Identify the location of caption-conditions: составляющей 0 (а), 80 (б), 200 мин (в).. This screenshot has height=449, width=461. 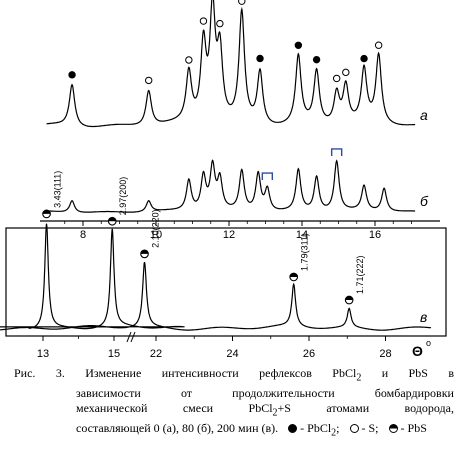
(177, 428).